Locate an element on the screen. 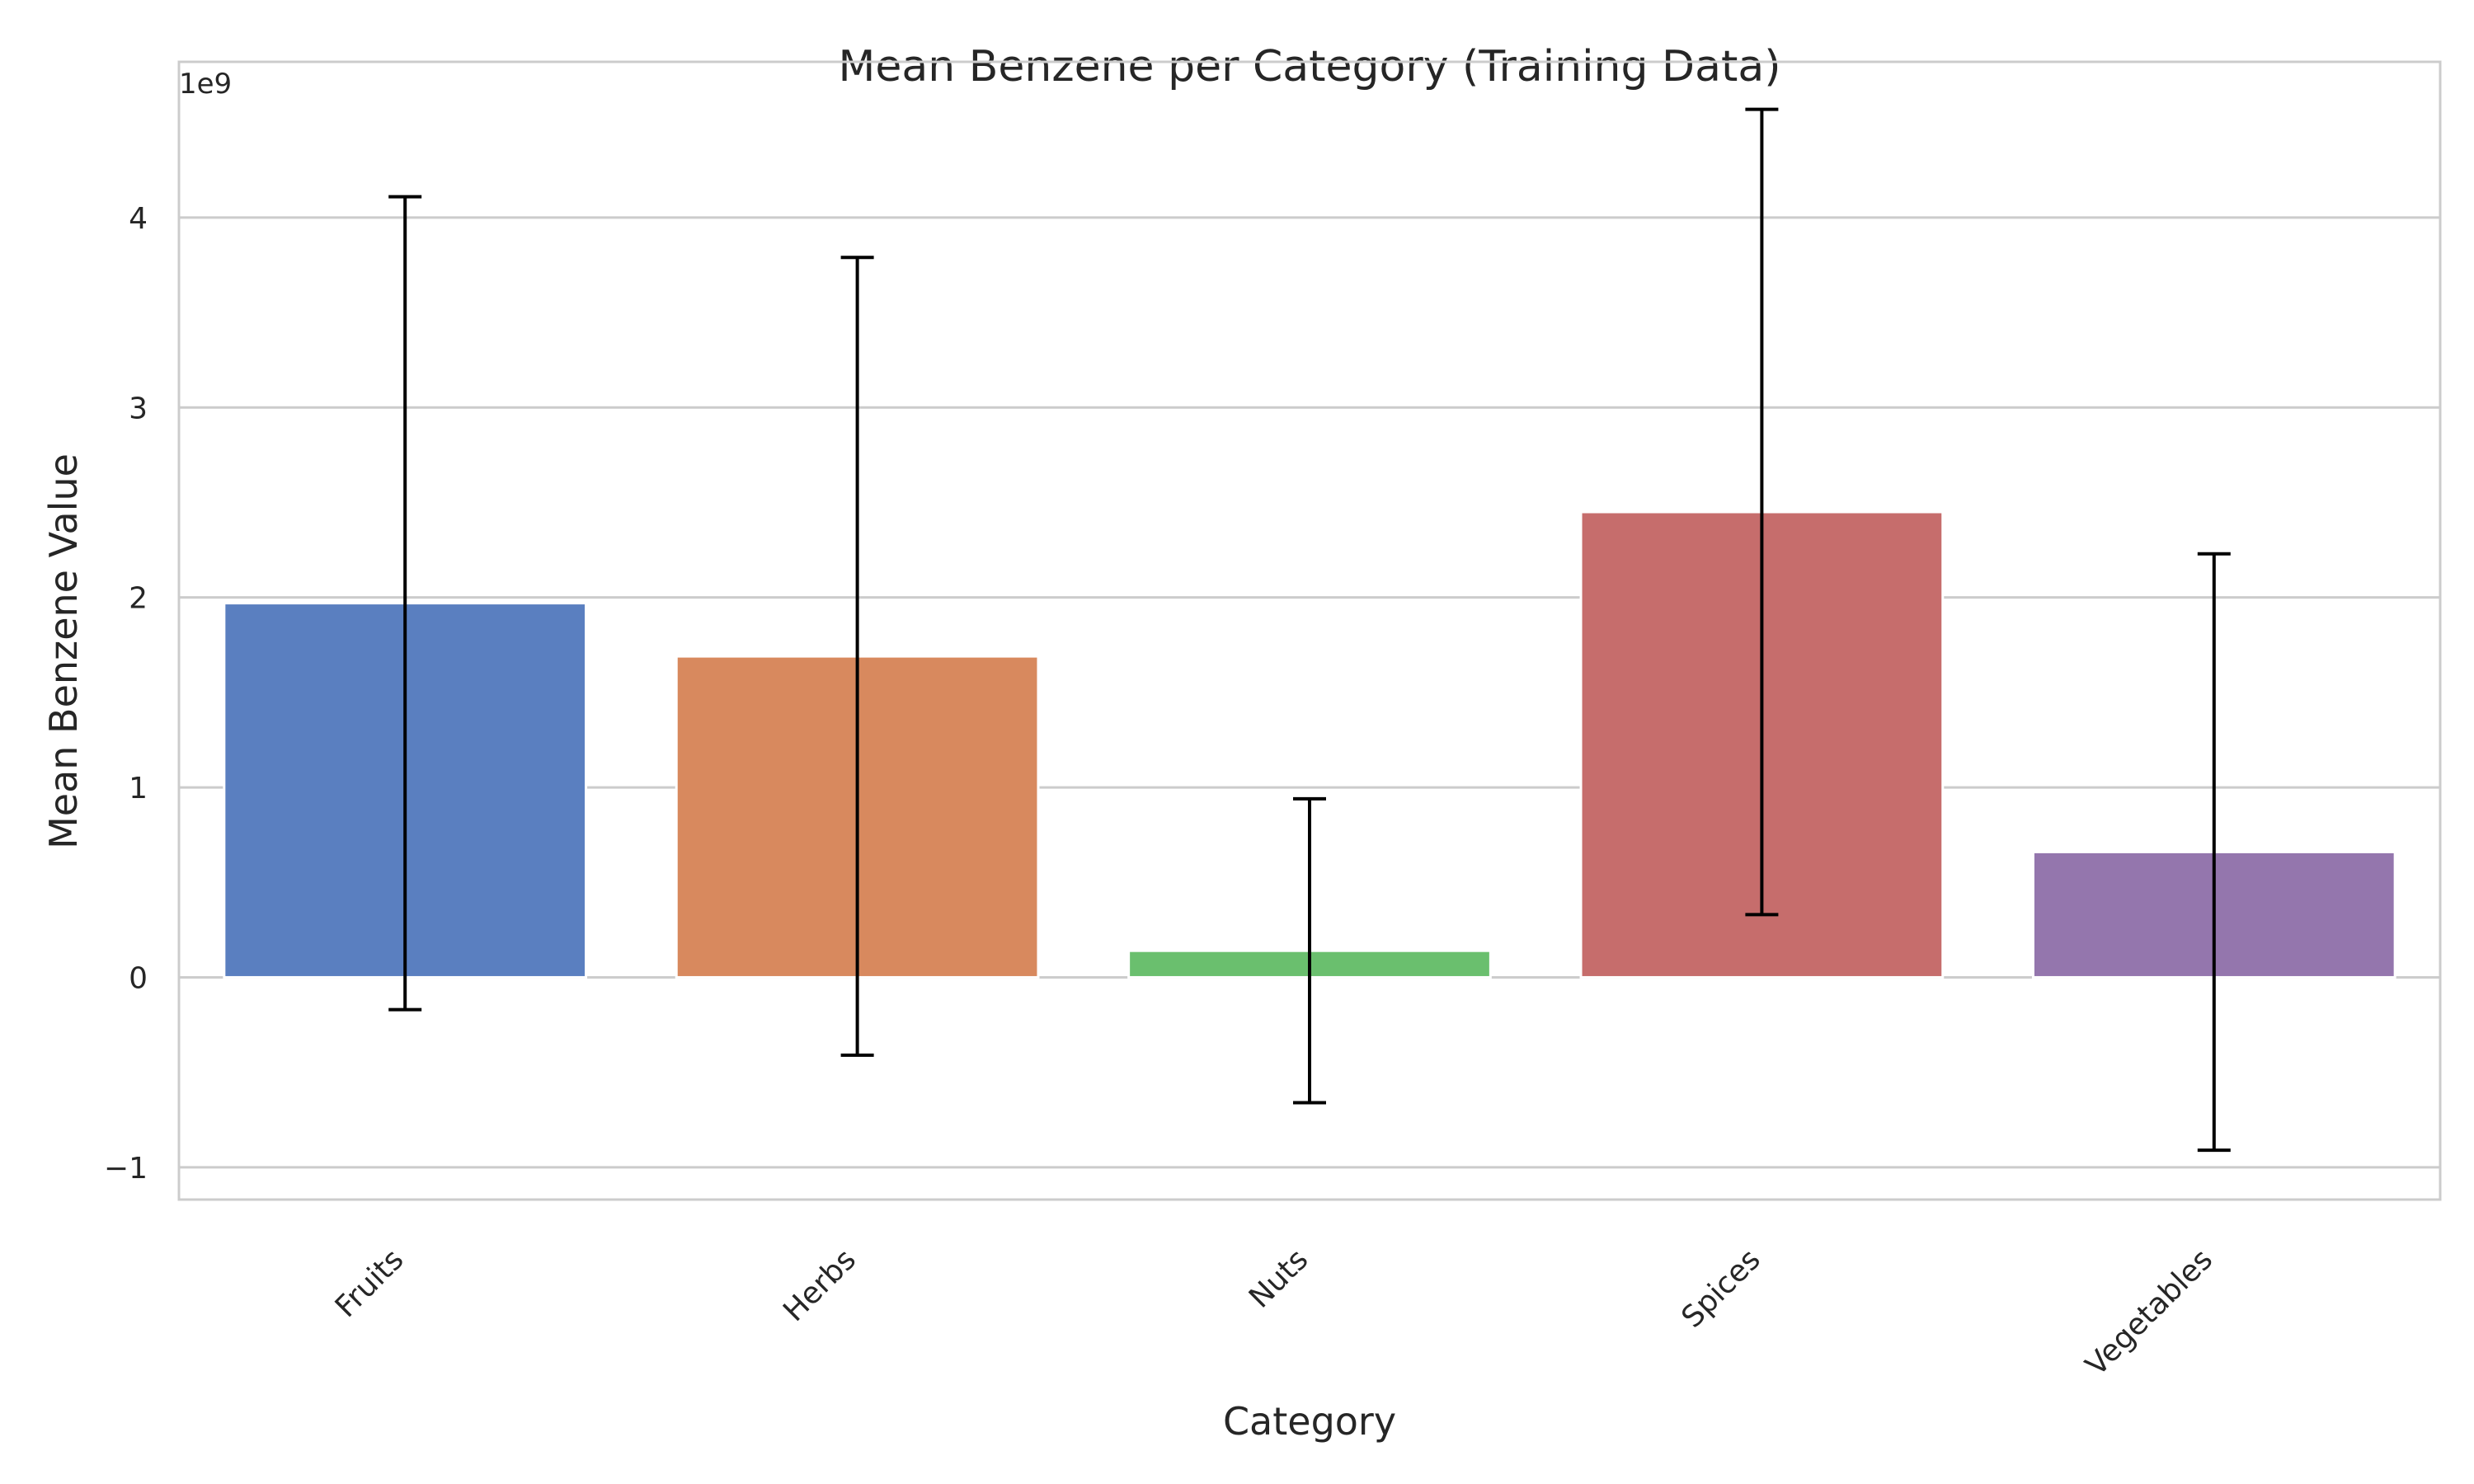  y-tick-label: 4 is located at coordinates (138, 219).